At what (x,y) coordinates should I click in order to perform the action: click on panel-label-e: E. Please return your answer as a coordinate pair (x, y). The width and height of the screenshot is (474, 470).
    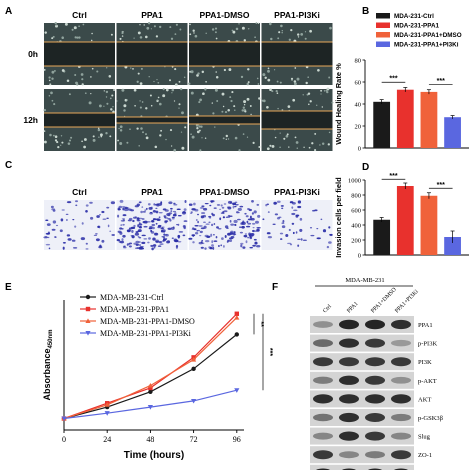
    Looking at the image, I should click on (8, 287).